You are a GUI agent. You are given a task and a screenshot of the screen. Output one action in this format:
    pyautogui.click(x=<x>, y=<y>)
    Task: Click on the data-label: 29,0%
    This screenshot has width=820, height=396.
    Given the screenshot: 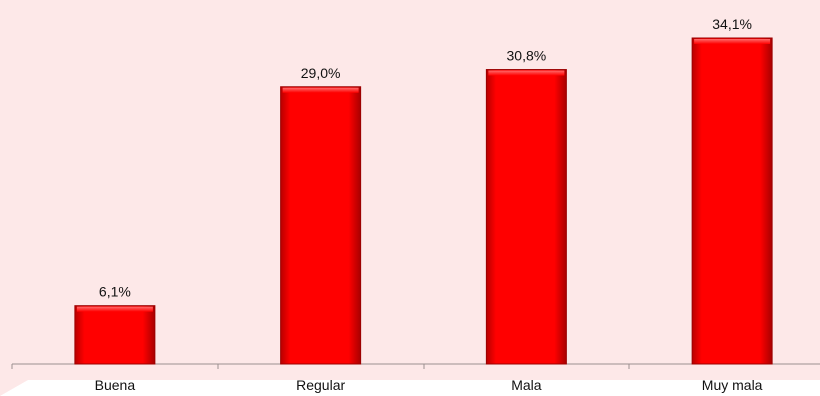 What is the action you would take?
    pyautogui.click(x=321, y=73)
    